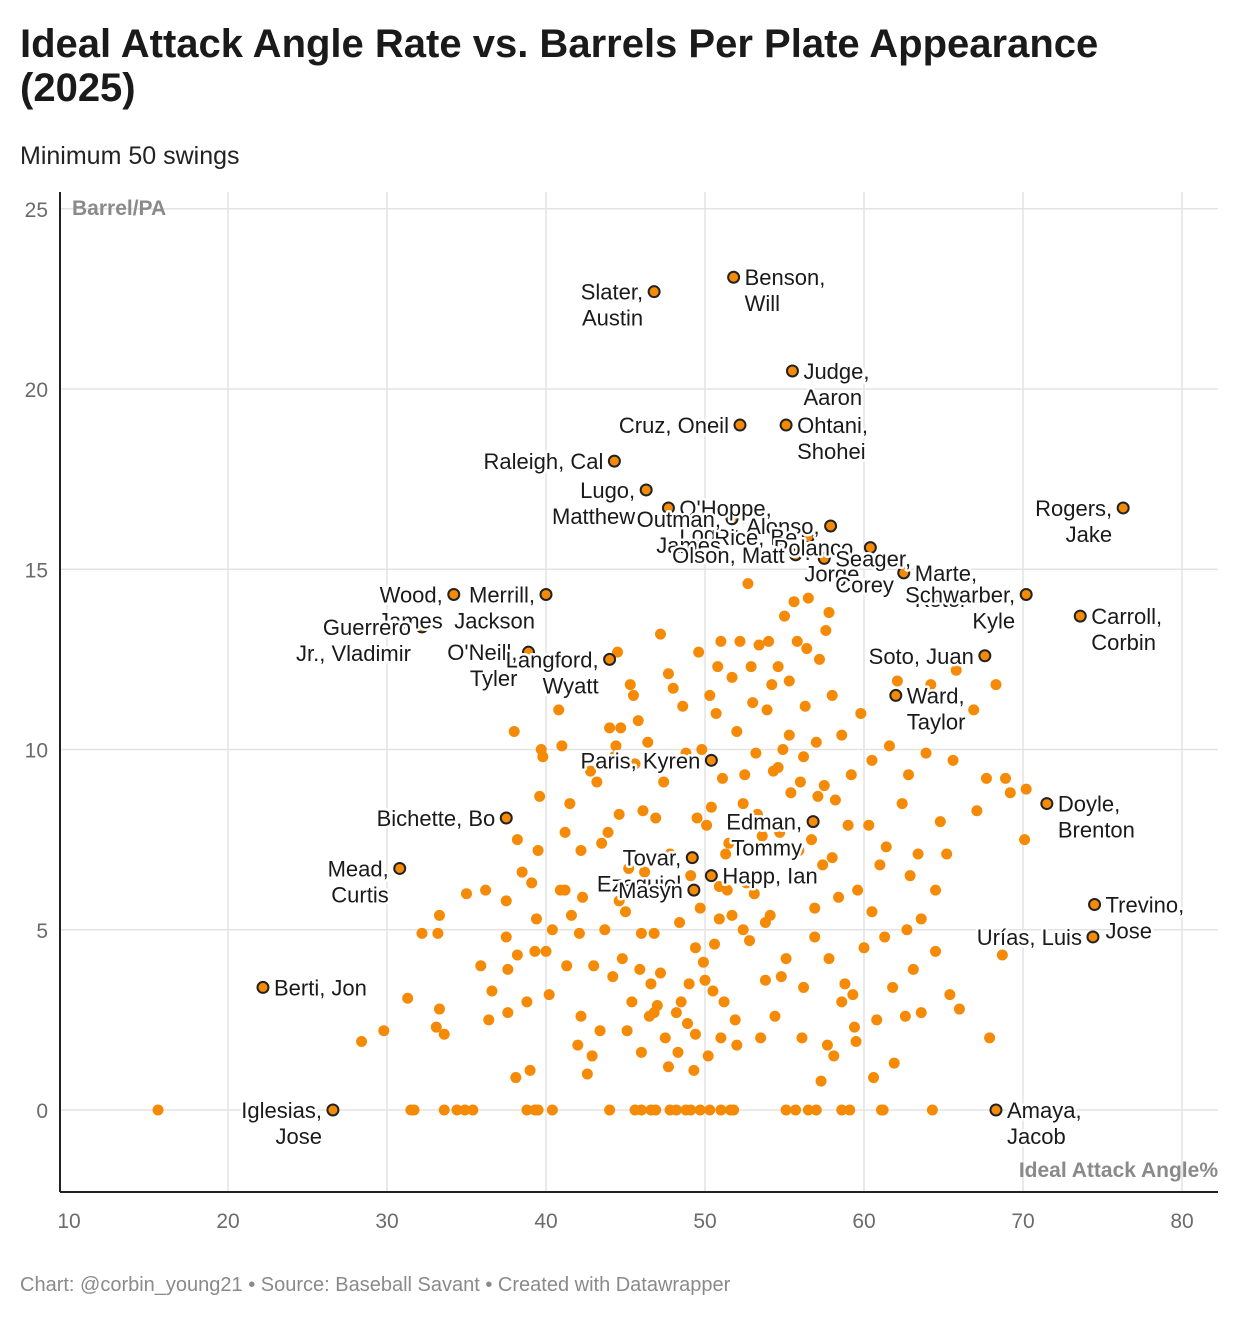 The width and height of the screenshot is (1240, 1320). I want to click on point-label: Iglesias,, so click(281, 1110).